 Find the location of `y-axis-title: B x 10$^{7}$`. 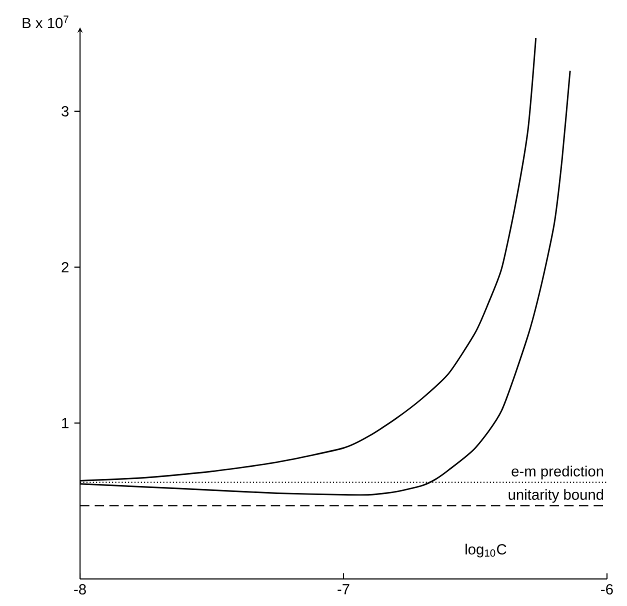

y-axis-title: B x 10$^{7}$ is located at coordinates (45, 22).